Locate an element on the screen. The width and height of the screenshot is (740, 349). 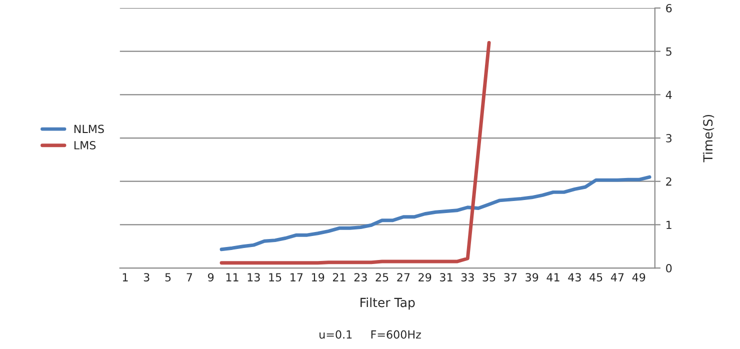
x-axis-title: Filter Tap is located at coordinates (387, 304).